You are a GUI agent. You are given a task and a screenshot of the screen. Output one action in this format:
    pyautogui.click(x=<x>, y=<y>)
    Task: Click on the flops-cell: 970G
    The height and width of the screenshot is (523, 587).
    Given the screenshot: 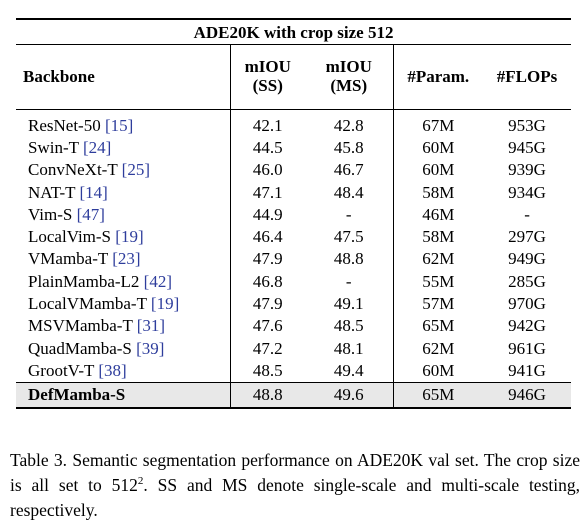 What is the action you would take?
    pyautogui.click(x=527, y=304)
    